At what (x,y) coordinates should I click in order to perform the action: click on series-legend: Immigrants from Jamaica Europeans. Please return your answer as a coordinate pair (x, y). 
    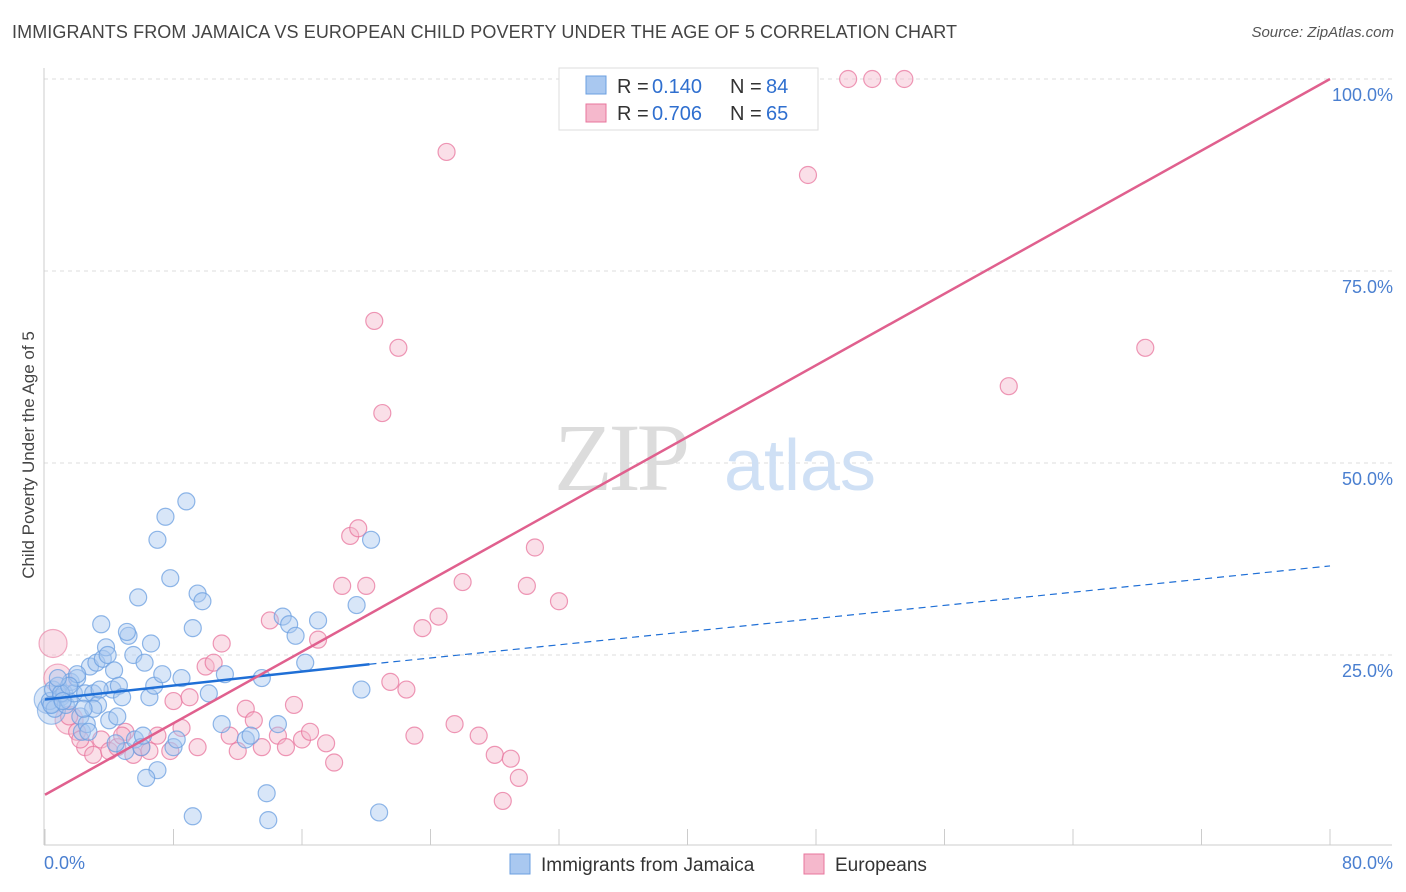
    Looking at the image, I should click on (718, 864).